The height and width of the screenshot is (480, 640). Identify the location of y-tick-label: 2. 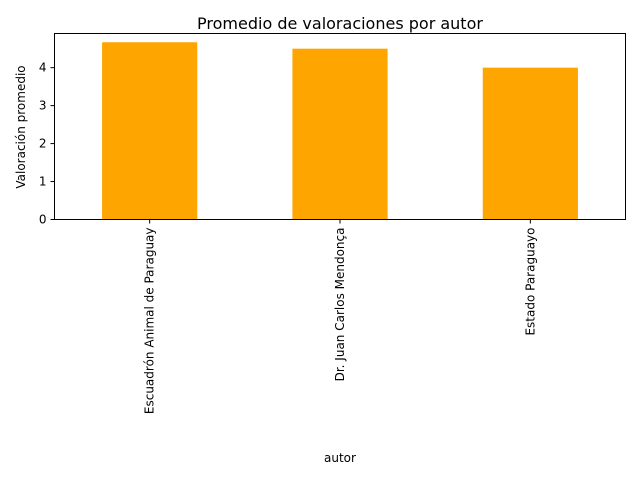
(43, 144).